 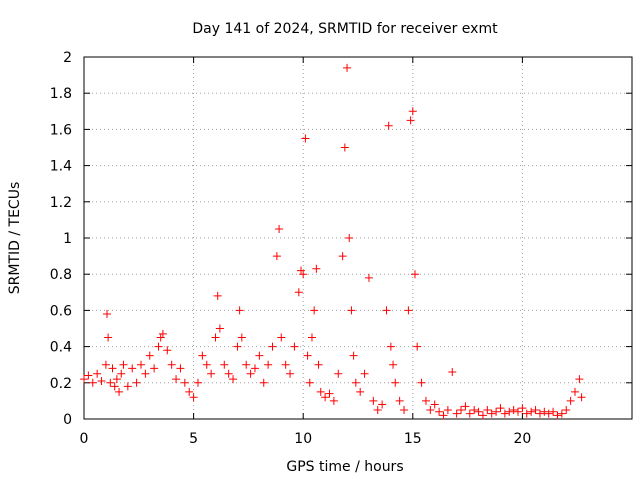 I want to click on y-tick-label: 1.2, so click(x=61, y=203).